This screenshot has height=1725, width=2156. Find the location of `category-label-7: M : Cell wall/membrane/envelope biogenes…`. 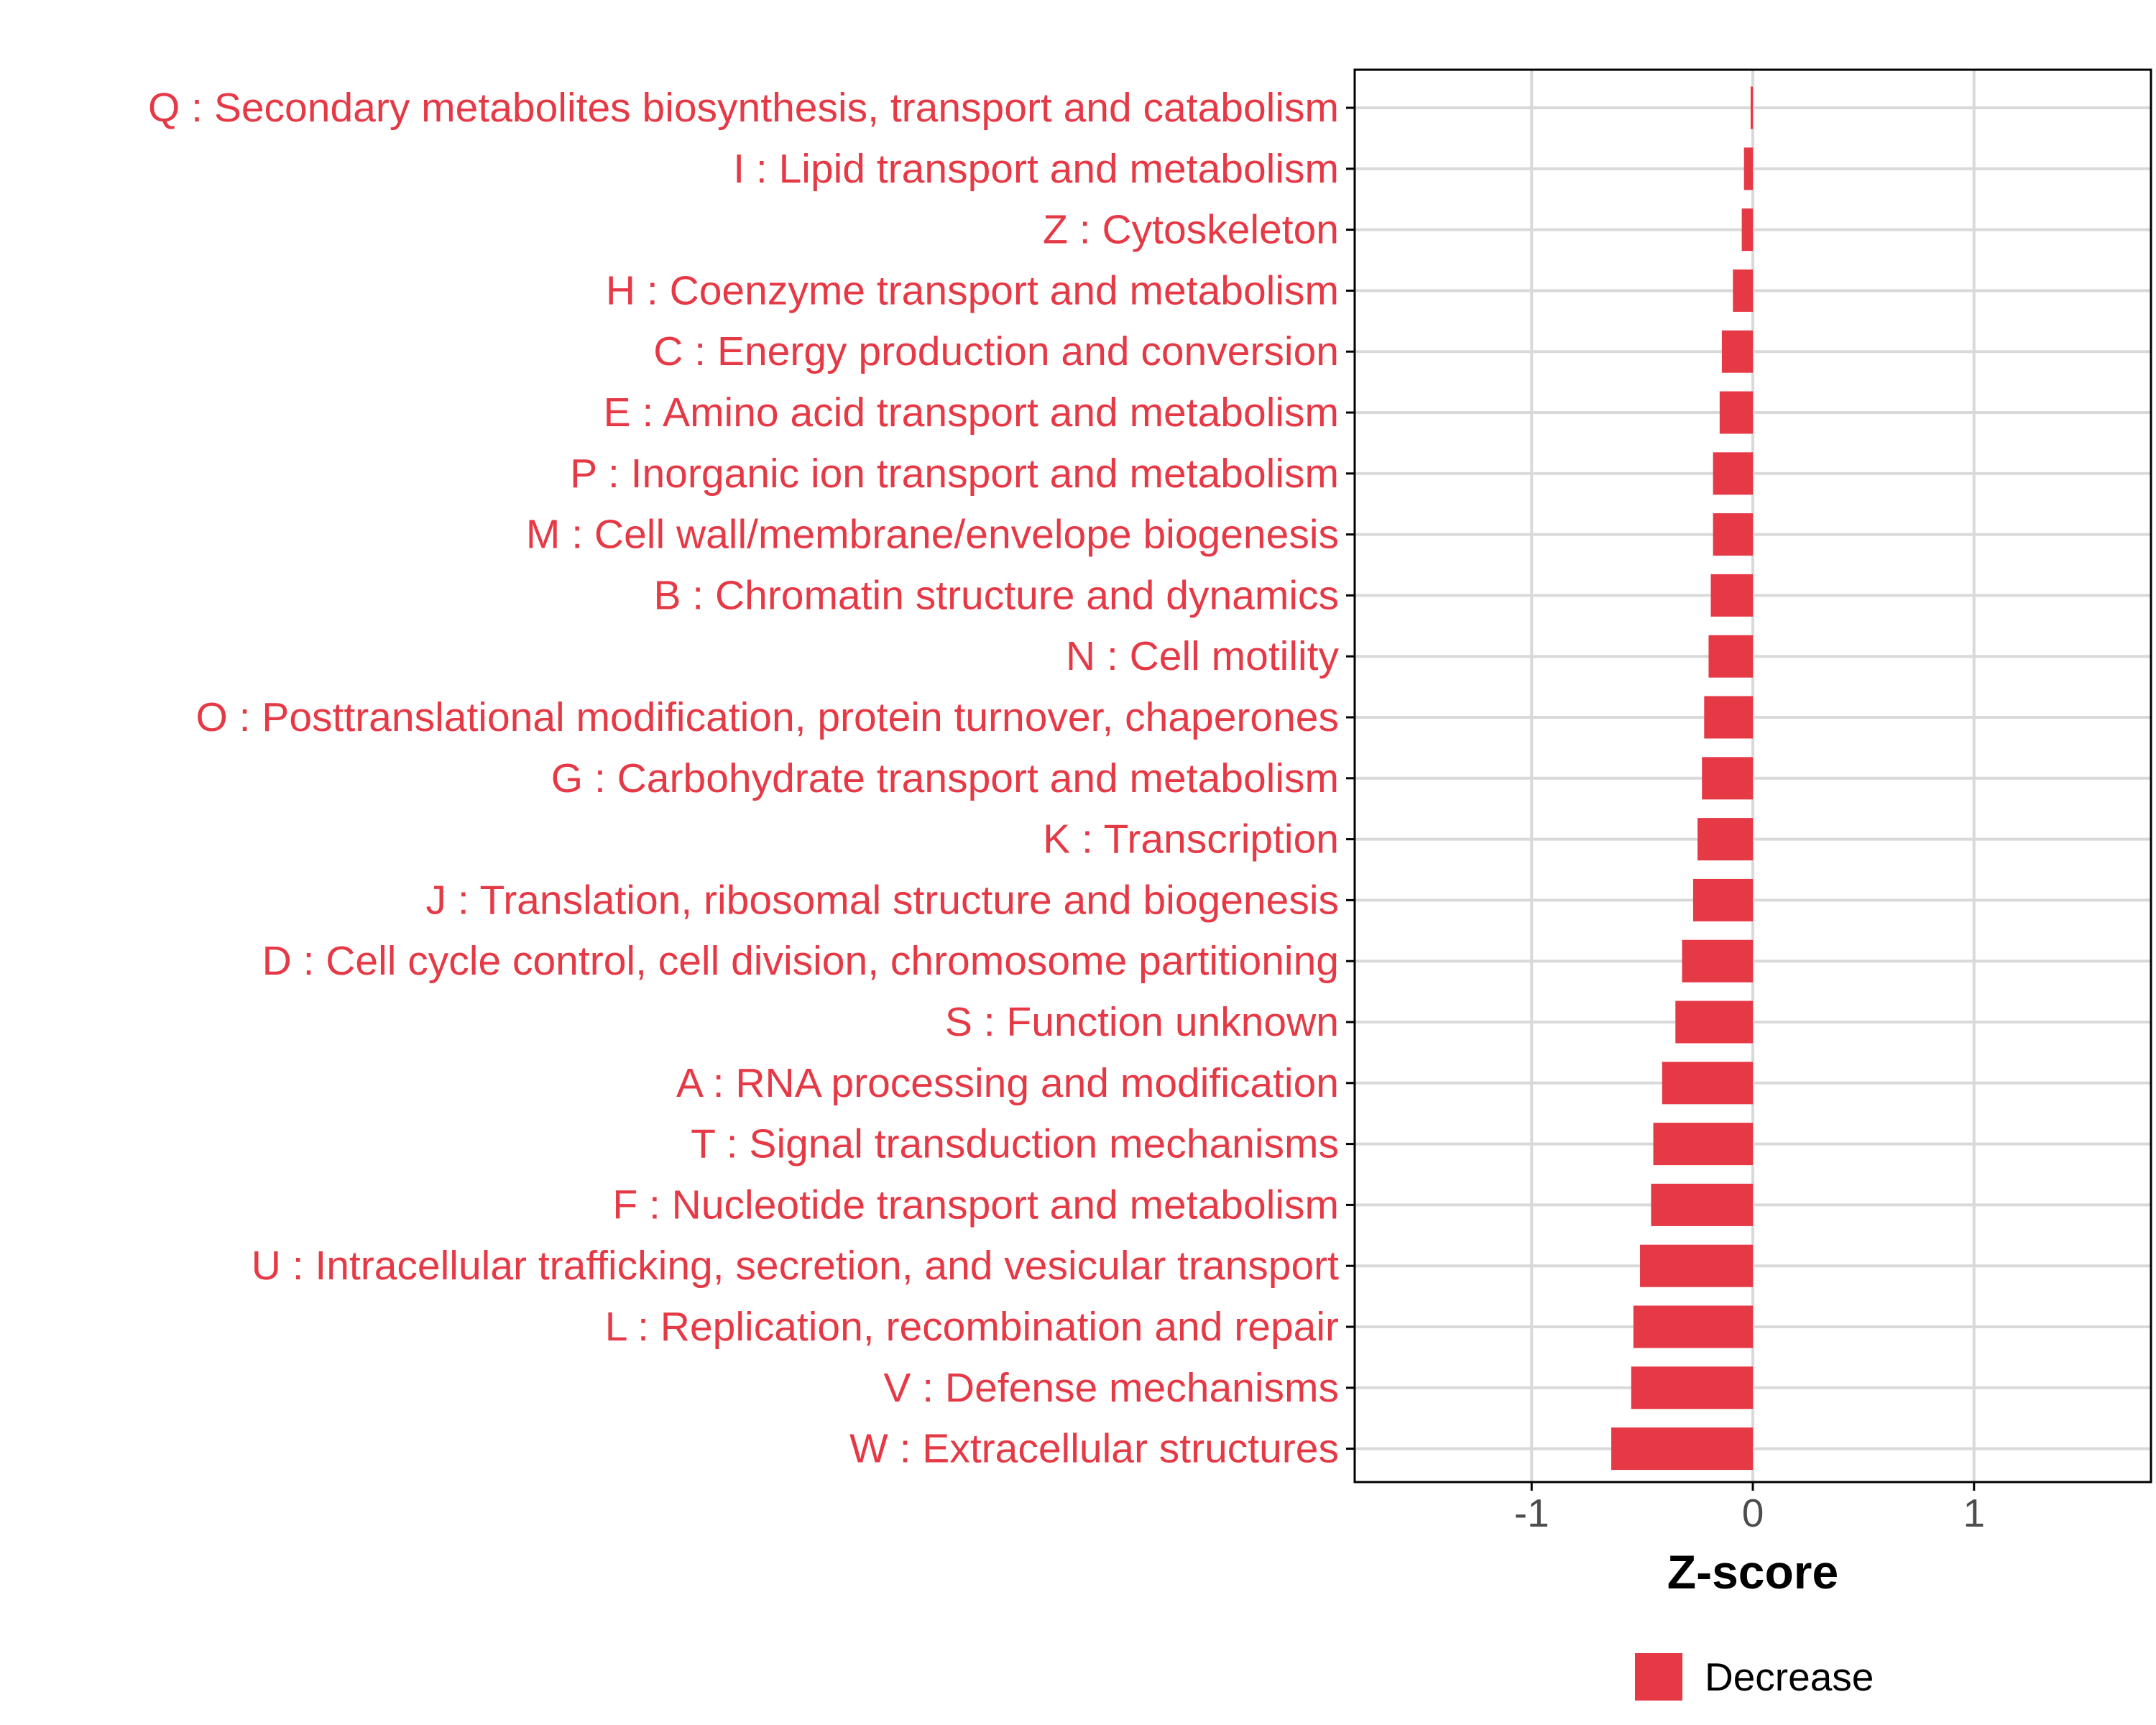

category-label-7: M : Cell wall/membrane/envelope biogenes… is located at coordinates (932, 535).